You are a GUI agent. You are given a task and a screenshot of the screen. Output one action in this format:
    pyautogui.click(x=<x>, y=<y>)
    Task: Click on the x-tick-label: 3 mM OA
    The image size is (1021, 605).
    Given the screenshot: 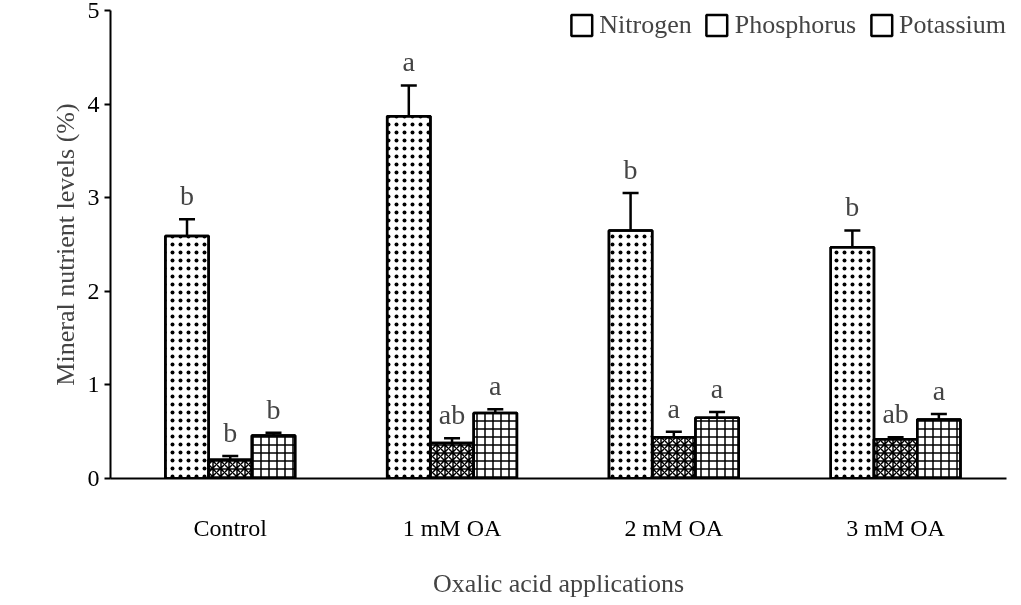 What is the action you would take?
    pyautogui.click(x=896, y=527)
    